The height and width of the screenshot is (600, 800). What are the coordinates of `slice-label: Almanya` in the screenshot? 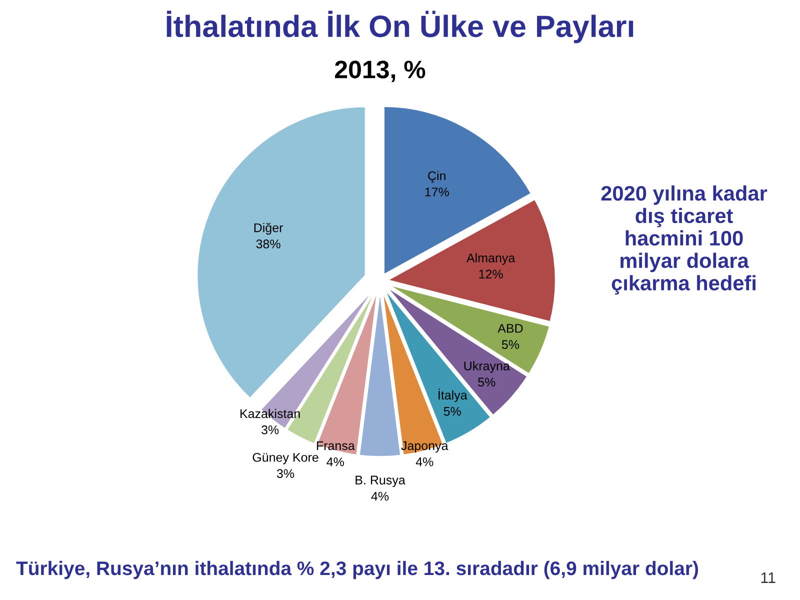 It's located at (491, 259).